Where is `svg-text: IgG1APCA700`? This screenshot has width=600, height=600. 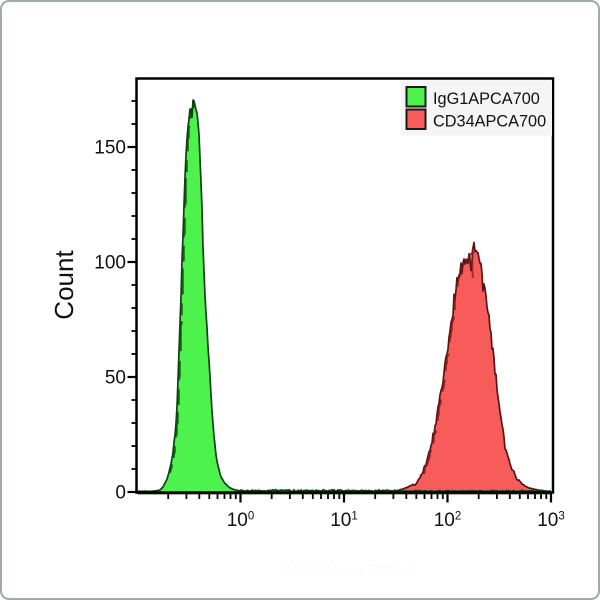
svg-text: IgG1APCA700 is located at coordinates (486, 99).